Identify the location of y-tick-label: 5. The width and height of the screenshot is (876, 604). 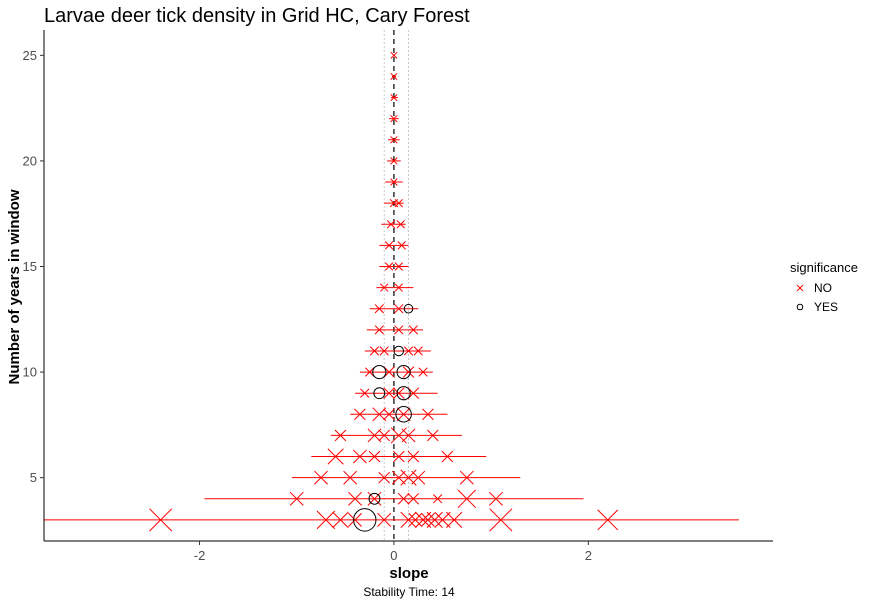
(33, 477).